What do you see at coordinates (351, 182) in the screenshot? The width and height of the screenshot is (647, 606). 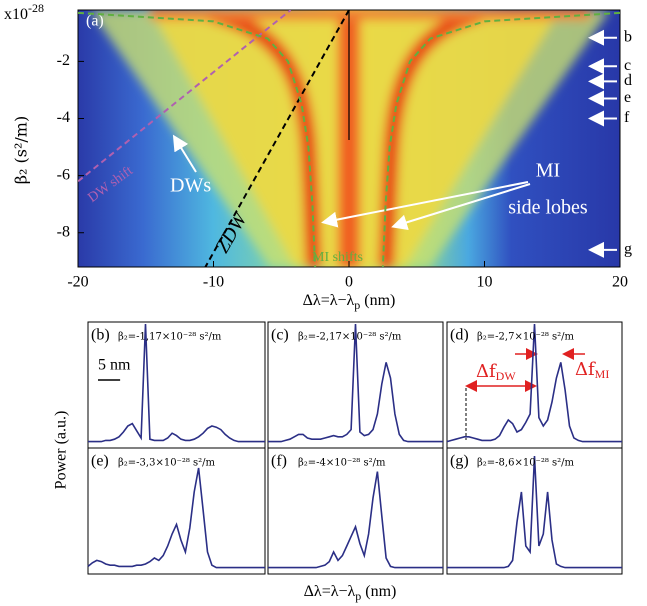 I see `annotation-arrows` at bounding box center [351, 182].